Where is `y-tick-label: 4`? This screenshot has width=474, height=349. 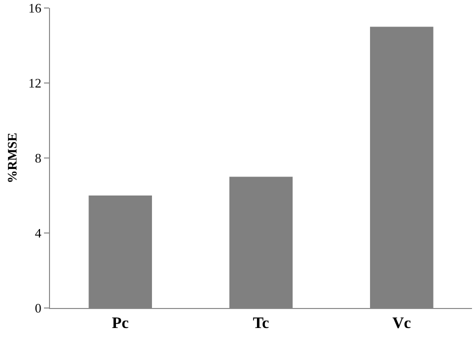
y-tick-label: 4 is located at coordinates (38, 233).